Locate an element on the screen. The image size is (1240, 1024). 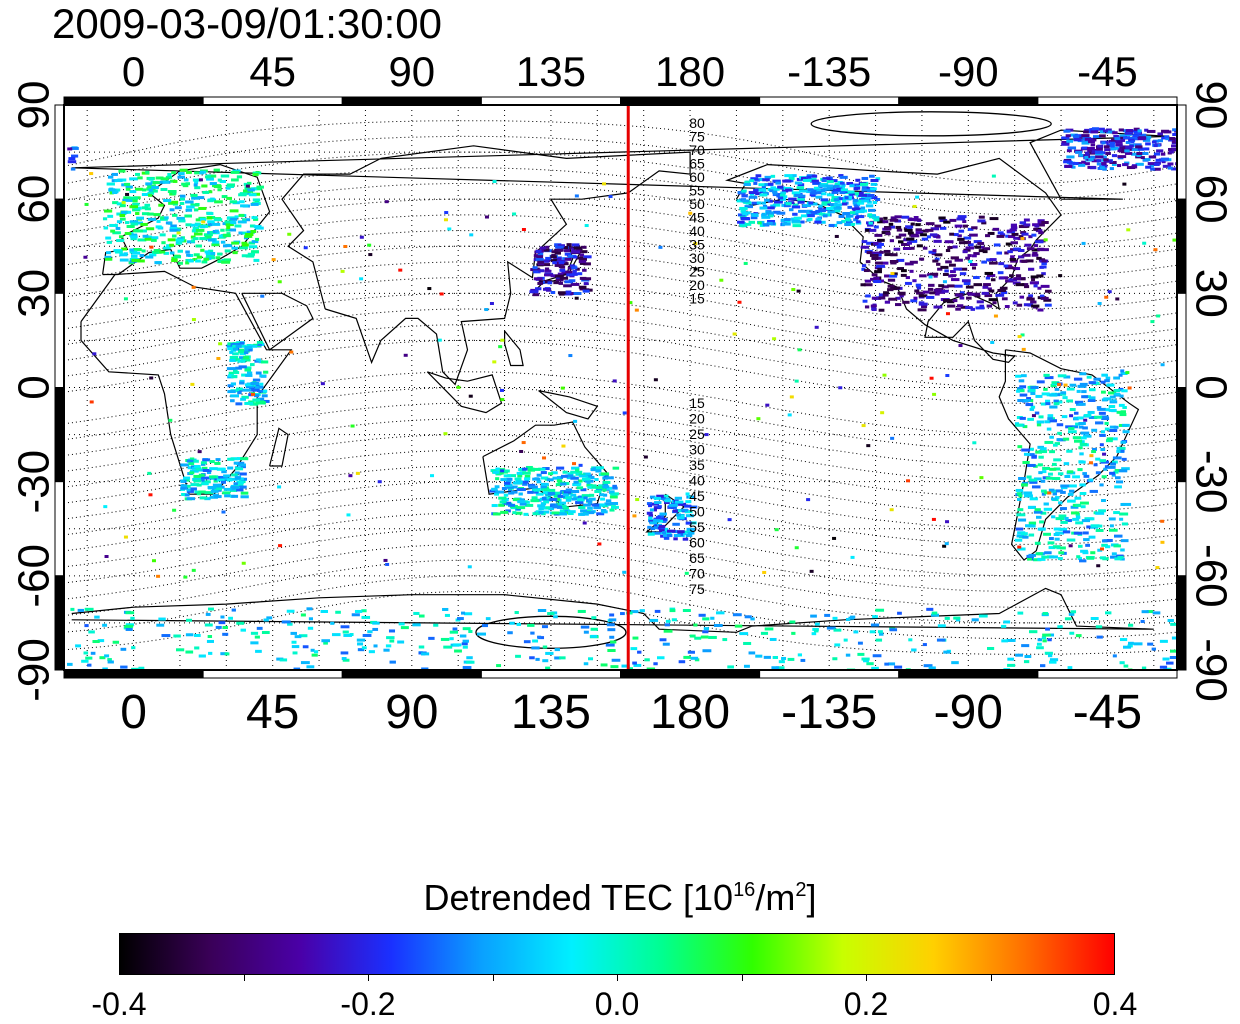
lon-tick-bottom: 45 is located at coordinates (272, 712).